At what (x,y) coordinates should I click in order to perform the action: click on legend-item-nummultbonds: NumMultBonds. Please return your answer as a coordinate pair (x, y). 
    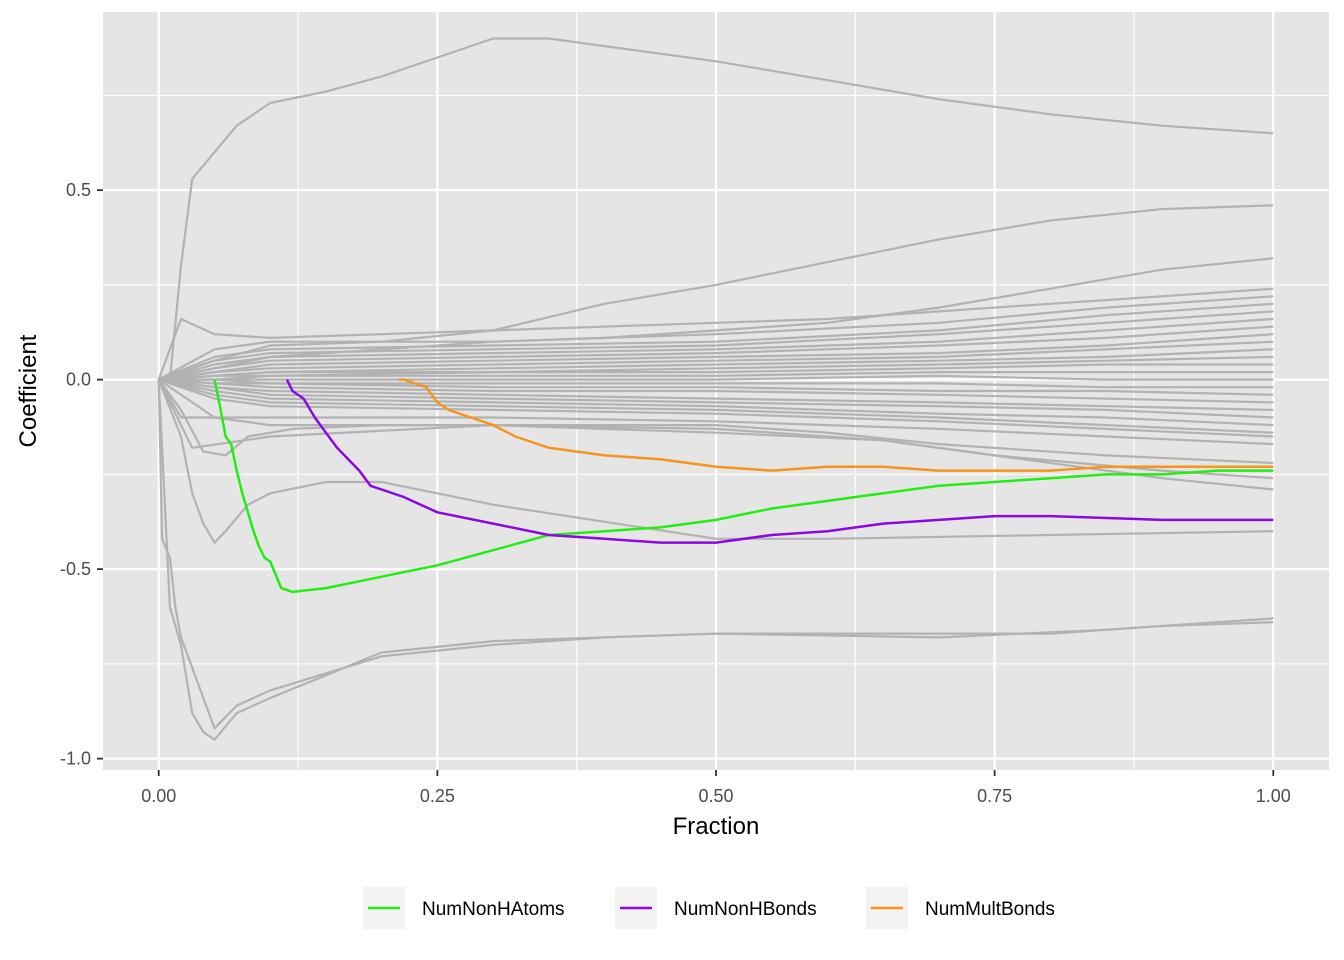
    Looking at the image, I should click on (960, 908).